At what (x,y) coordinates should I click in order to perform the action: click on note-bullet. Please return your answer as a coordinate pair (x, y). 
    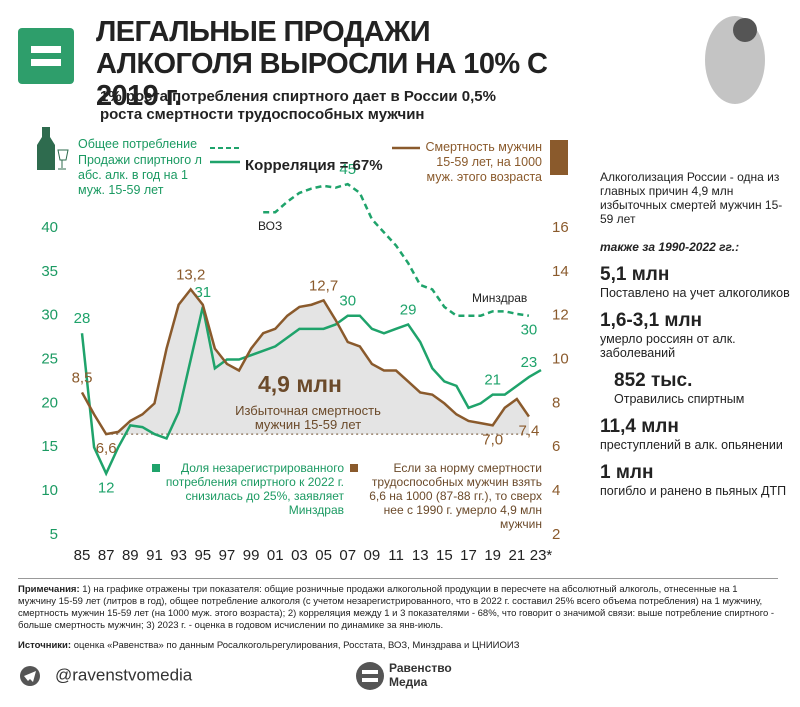
    Looking at the image, I should click on (156, 468).